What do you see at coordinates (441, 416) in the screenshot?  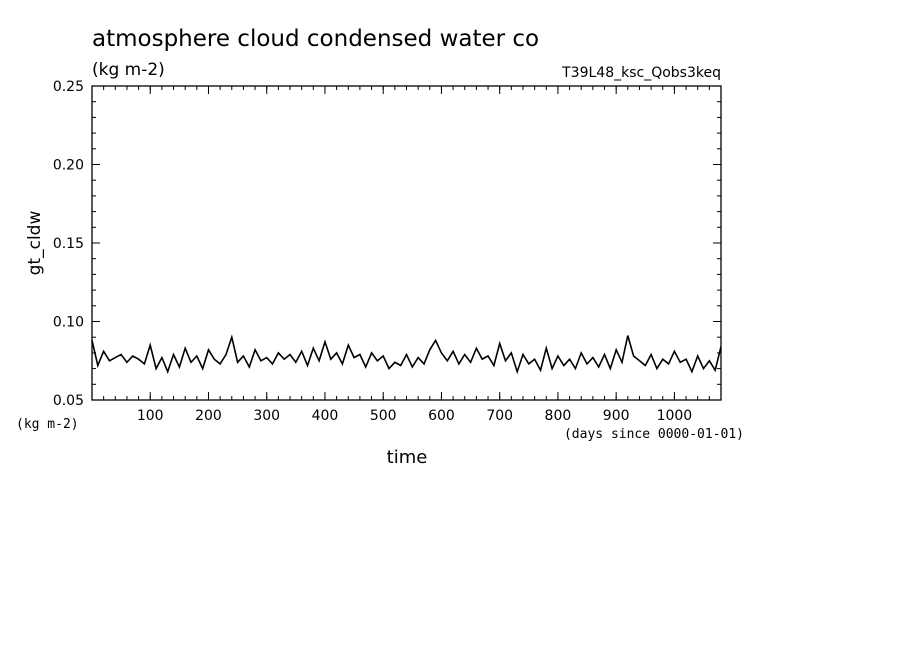 I see `x-tick-label: 600` at bounding box center [441, 416].